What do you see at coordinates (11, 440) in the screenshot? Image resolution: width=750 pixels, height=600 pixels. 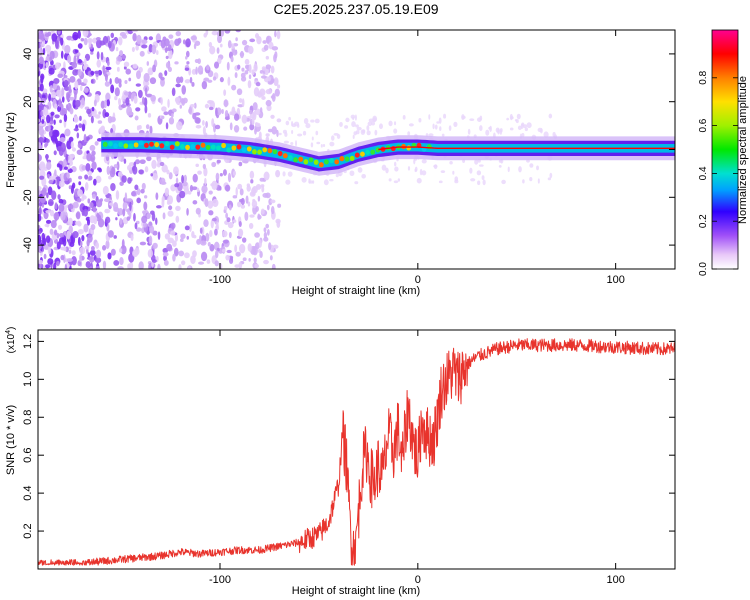 I see `bottom-y-axis-label: SNR (10 * v/v)` at bounding box center [11, 440].